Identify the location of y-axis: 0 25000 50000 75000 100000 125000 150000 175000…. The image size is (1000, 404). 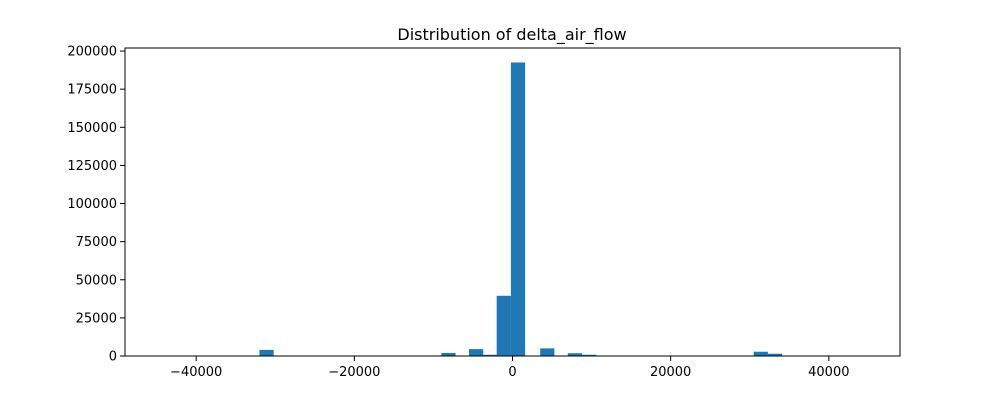
(96, 205).